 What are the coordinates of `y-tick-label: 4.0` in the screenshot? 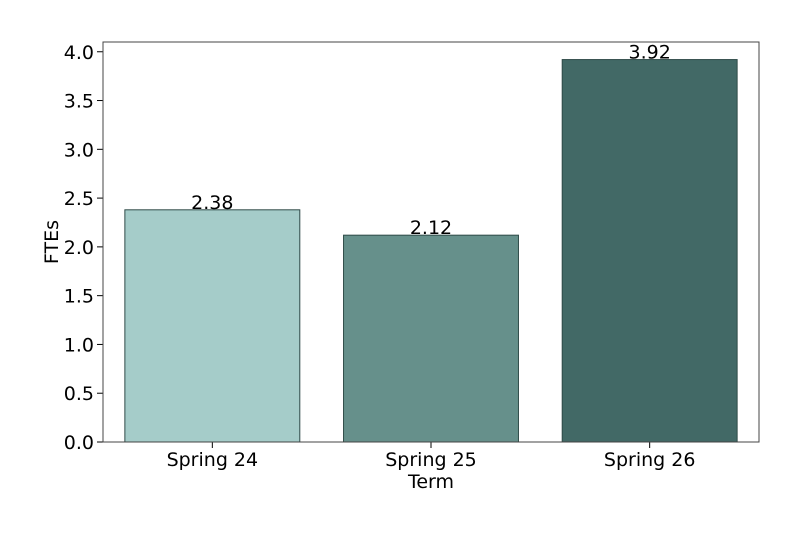 It's located at (79, 53).